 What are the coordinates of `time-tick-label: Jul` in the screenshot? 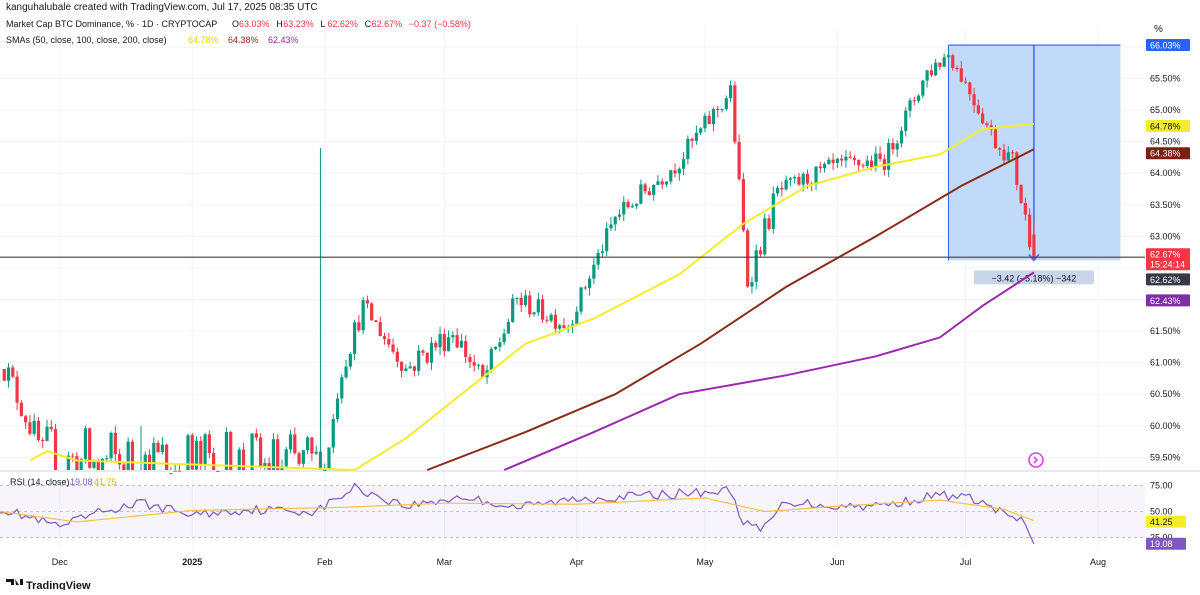 It's located at (966, 562).